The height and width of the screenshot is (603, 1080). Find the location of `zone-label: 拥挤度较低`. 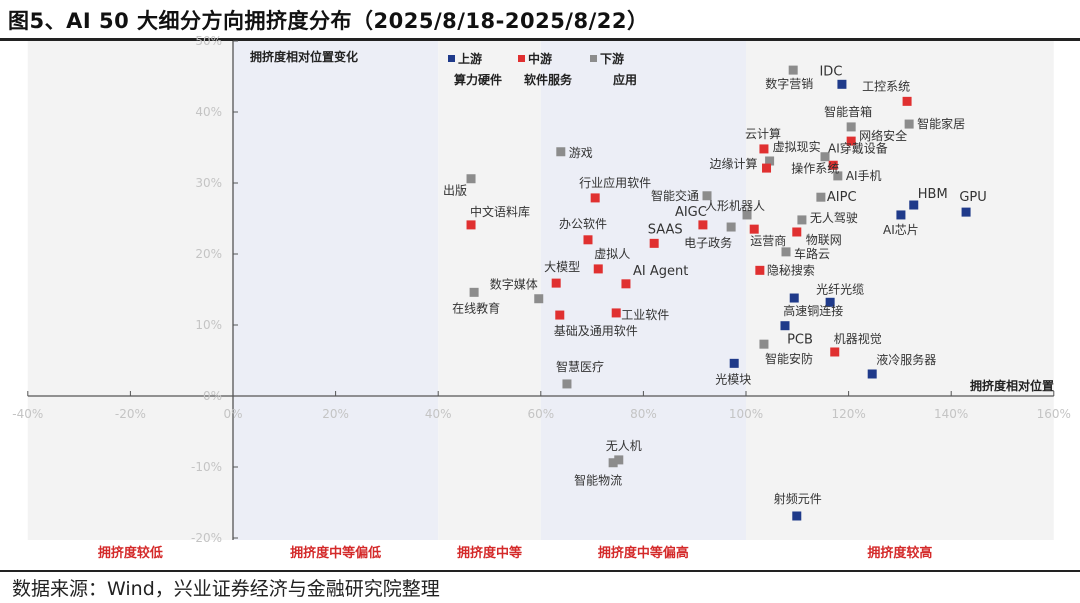

zone-label: 拥挤度较低 is located at coordinates (130, 553).